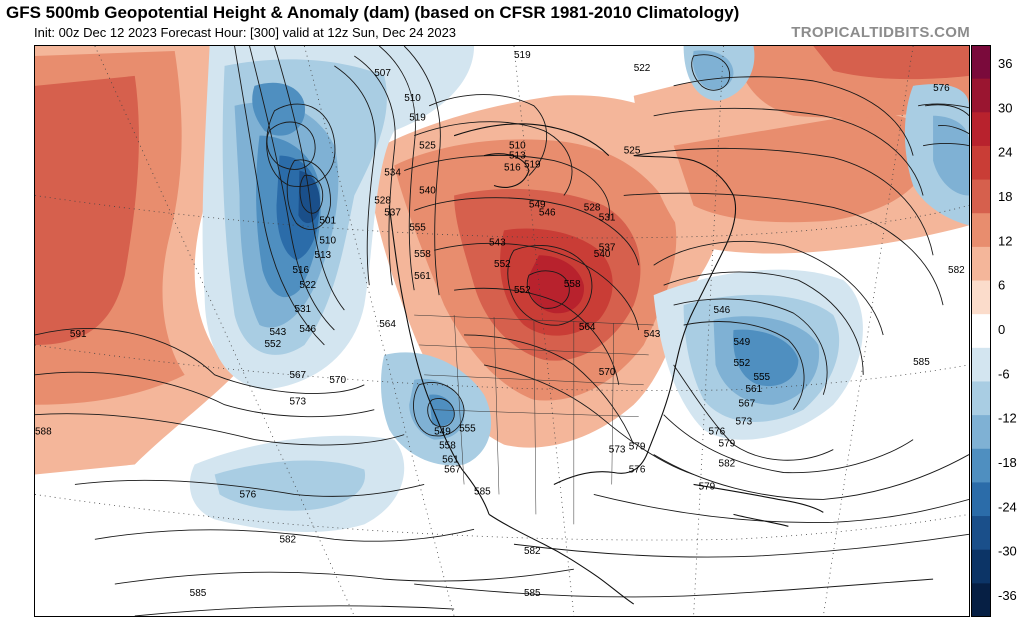  Describe the element at coordinates (382, 73) in the screenshot. I see `contour-label: 507` at that location.